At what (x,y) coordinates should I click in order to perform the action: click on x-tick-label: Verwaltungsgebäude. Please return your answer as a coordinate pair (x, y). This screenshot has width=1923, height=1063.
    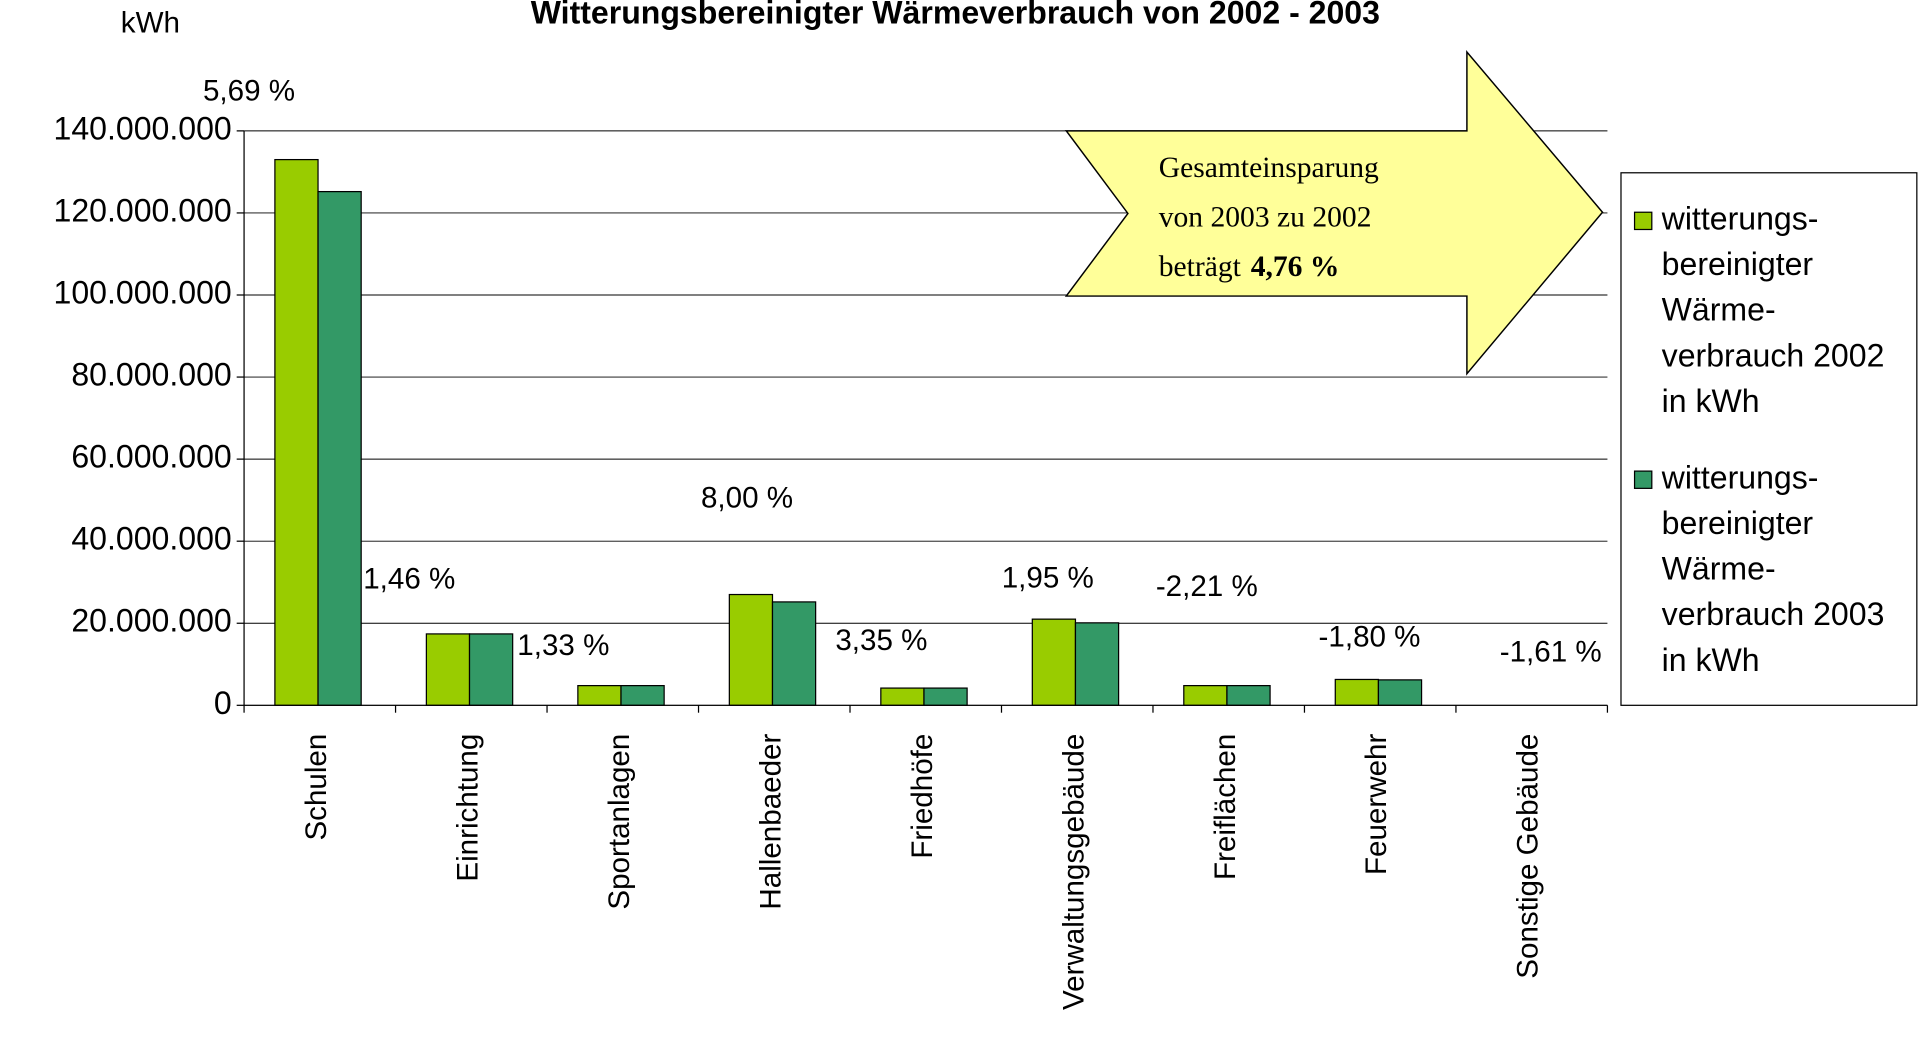
    Looking at the image, I should click on (1073, 872).